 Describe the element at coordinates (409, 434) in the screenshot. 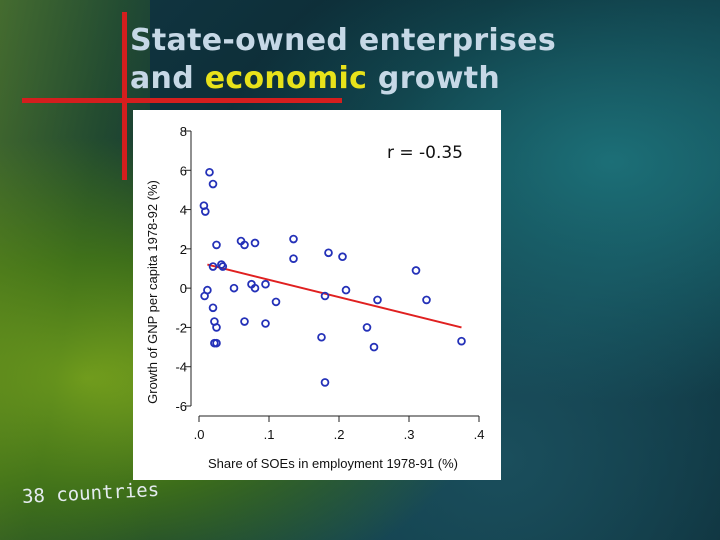

I see `x-tick-label: .3` at that location.